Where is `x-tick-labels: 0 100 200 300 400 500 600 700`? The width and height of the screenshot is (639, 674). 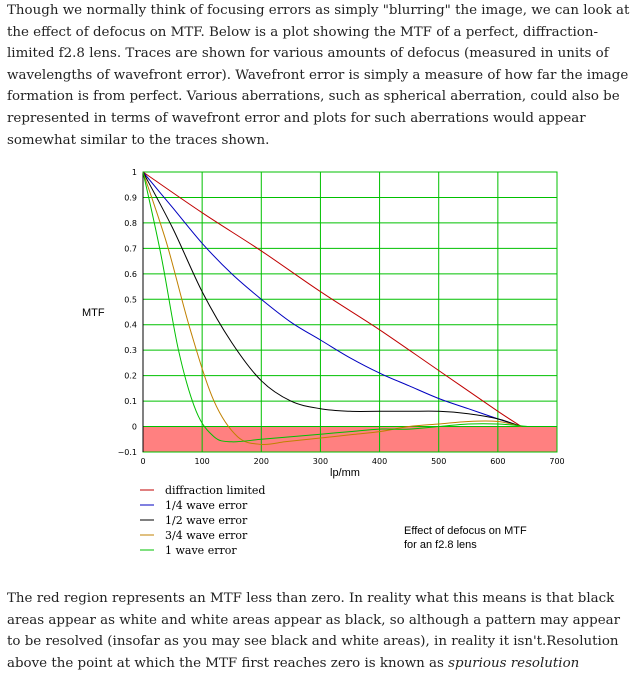 x-tick-labels: 0 100 200 300 400 500 600 700 is located at coordinates (352, 461).